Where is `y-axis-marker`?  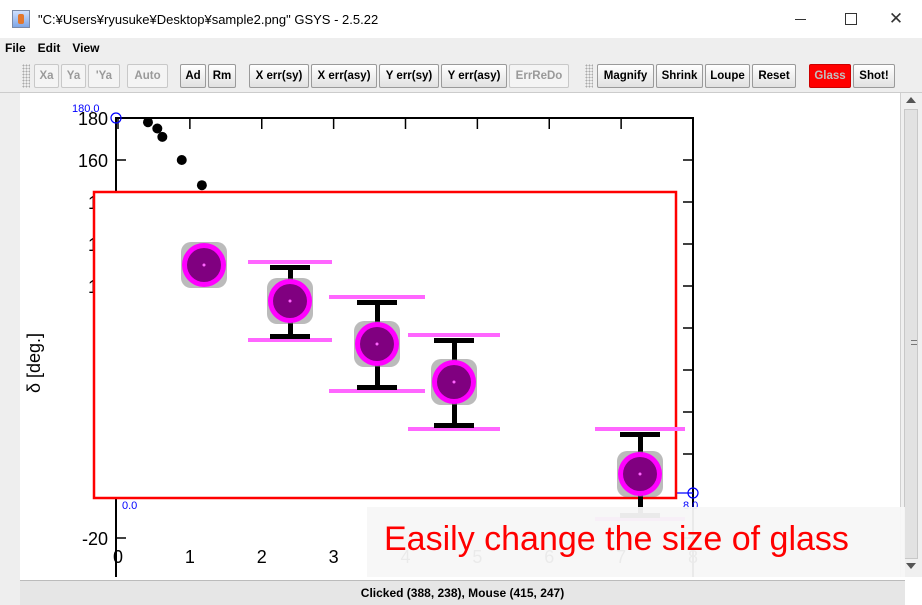
y-axis-marker is located at coordinates (116, 118).